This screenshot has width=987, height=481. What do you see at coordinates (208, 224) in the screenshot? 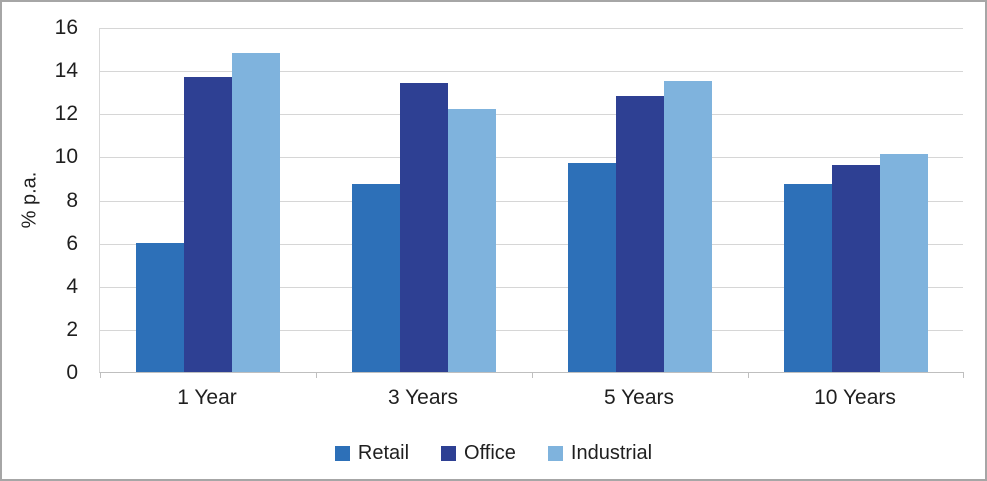
I see `bar-office-1-year` at bounding box center [208, 224].